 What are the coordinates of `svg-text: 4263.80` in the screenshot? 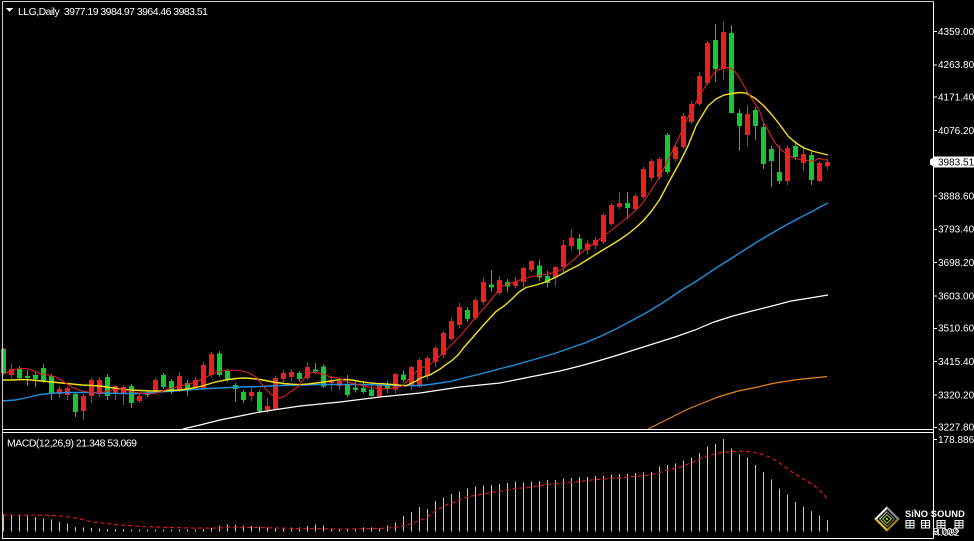 It's located at (956, 65).